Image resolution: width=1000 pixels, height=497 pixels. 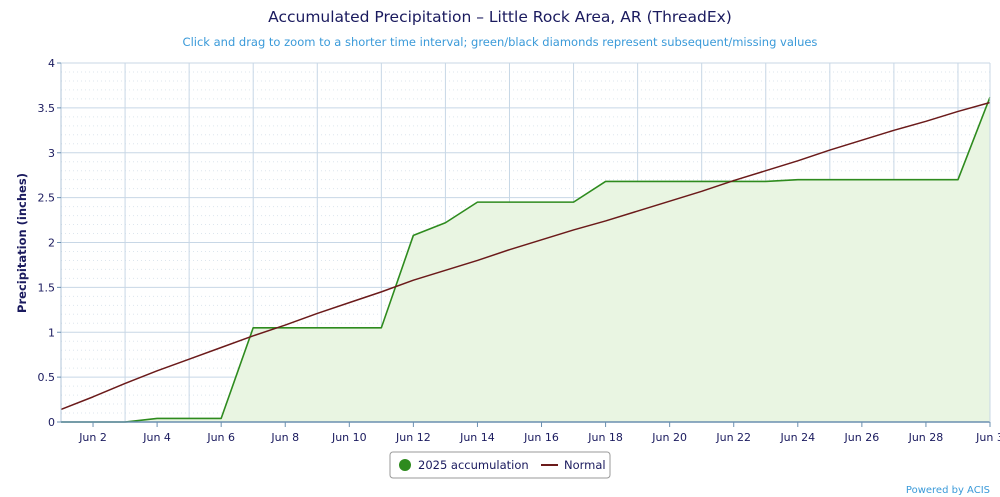 I want to click on y-tick-label: 2.5, so click(x=47, y=198).